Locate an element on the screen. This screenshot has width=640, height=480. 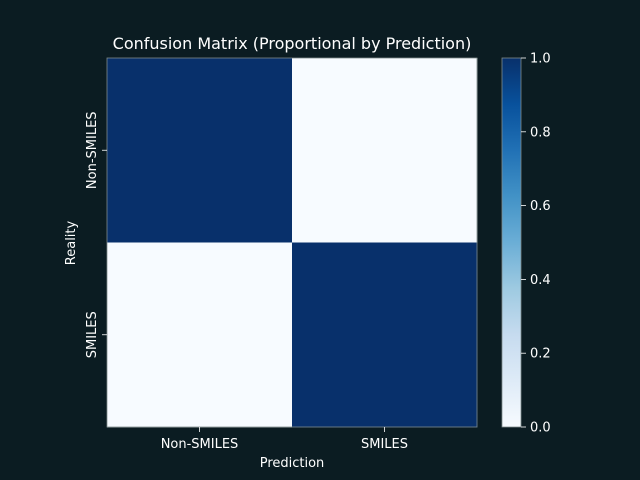
x-axis-label: Prediction is located at coordinates (292, 463).